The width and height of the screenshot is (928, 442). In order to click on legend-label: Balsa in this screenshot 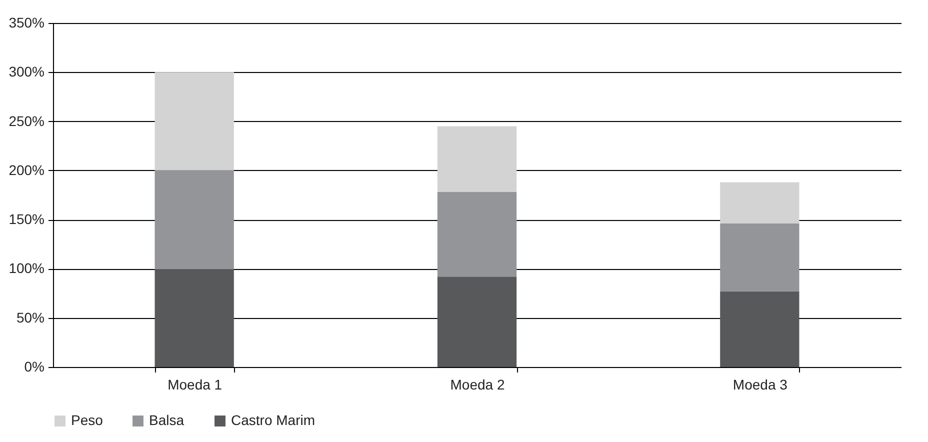, I will do `click(166, 420)`.